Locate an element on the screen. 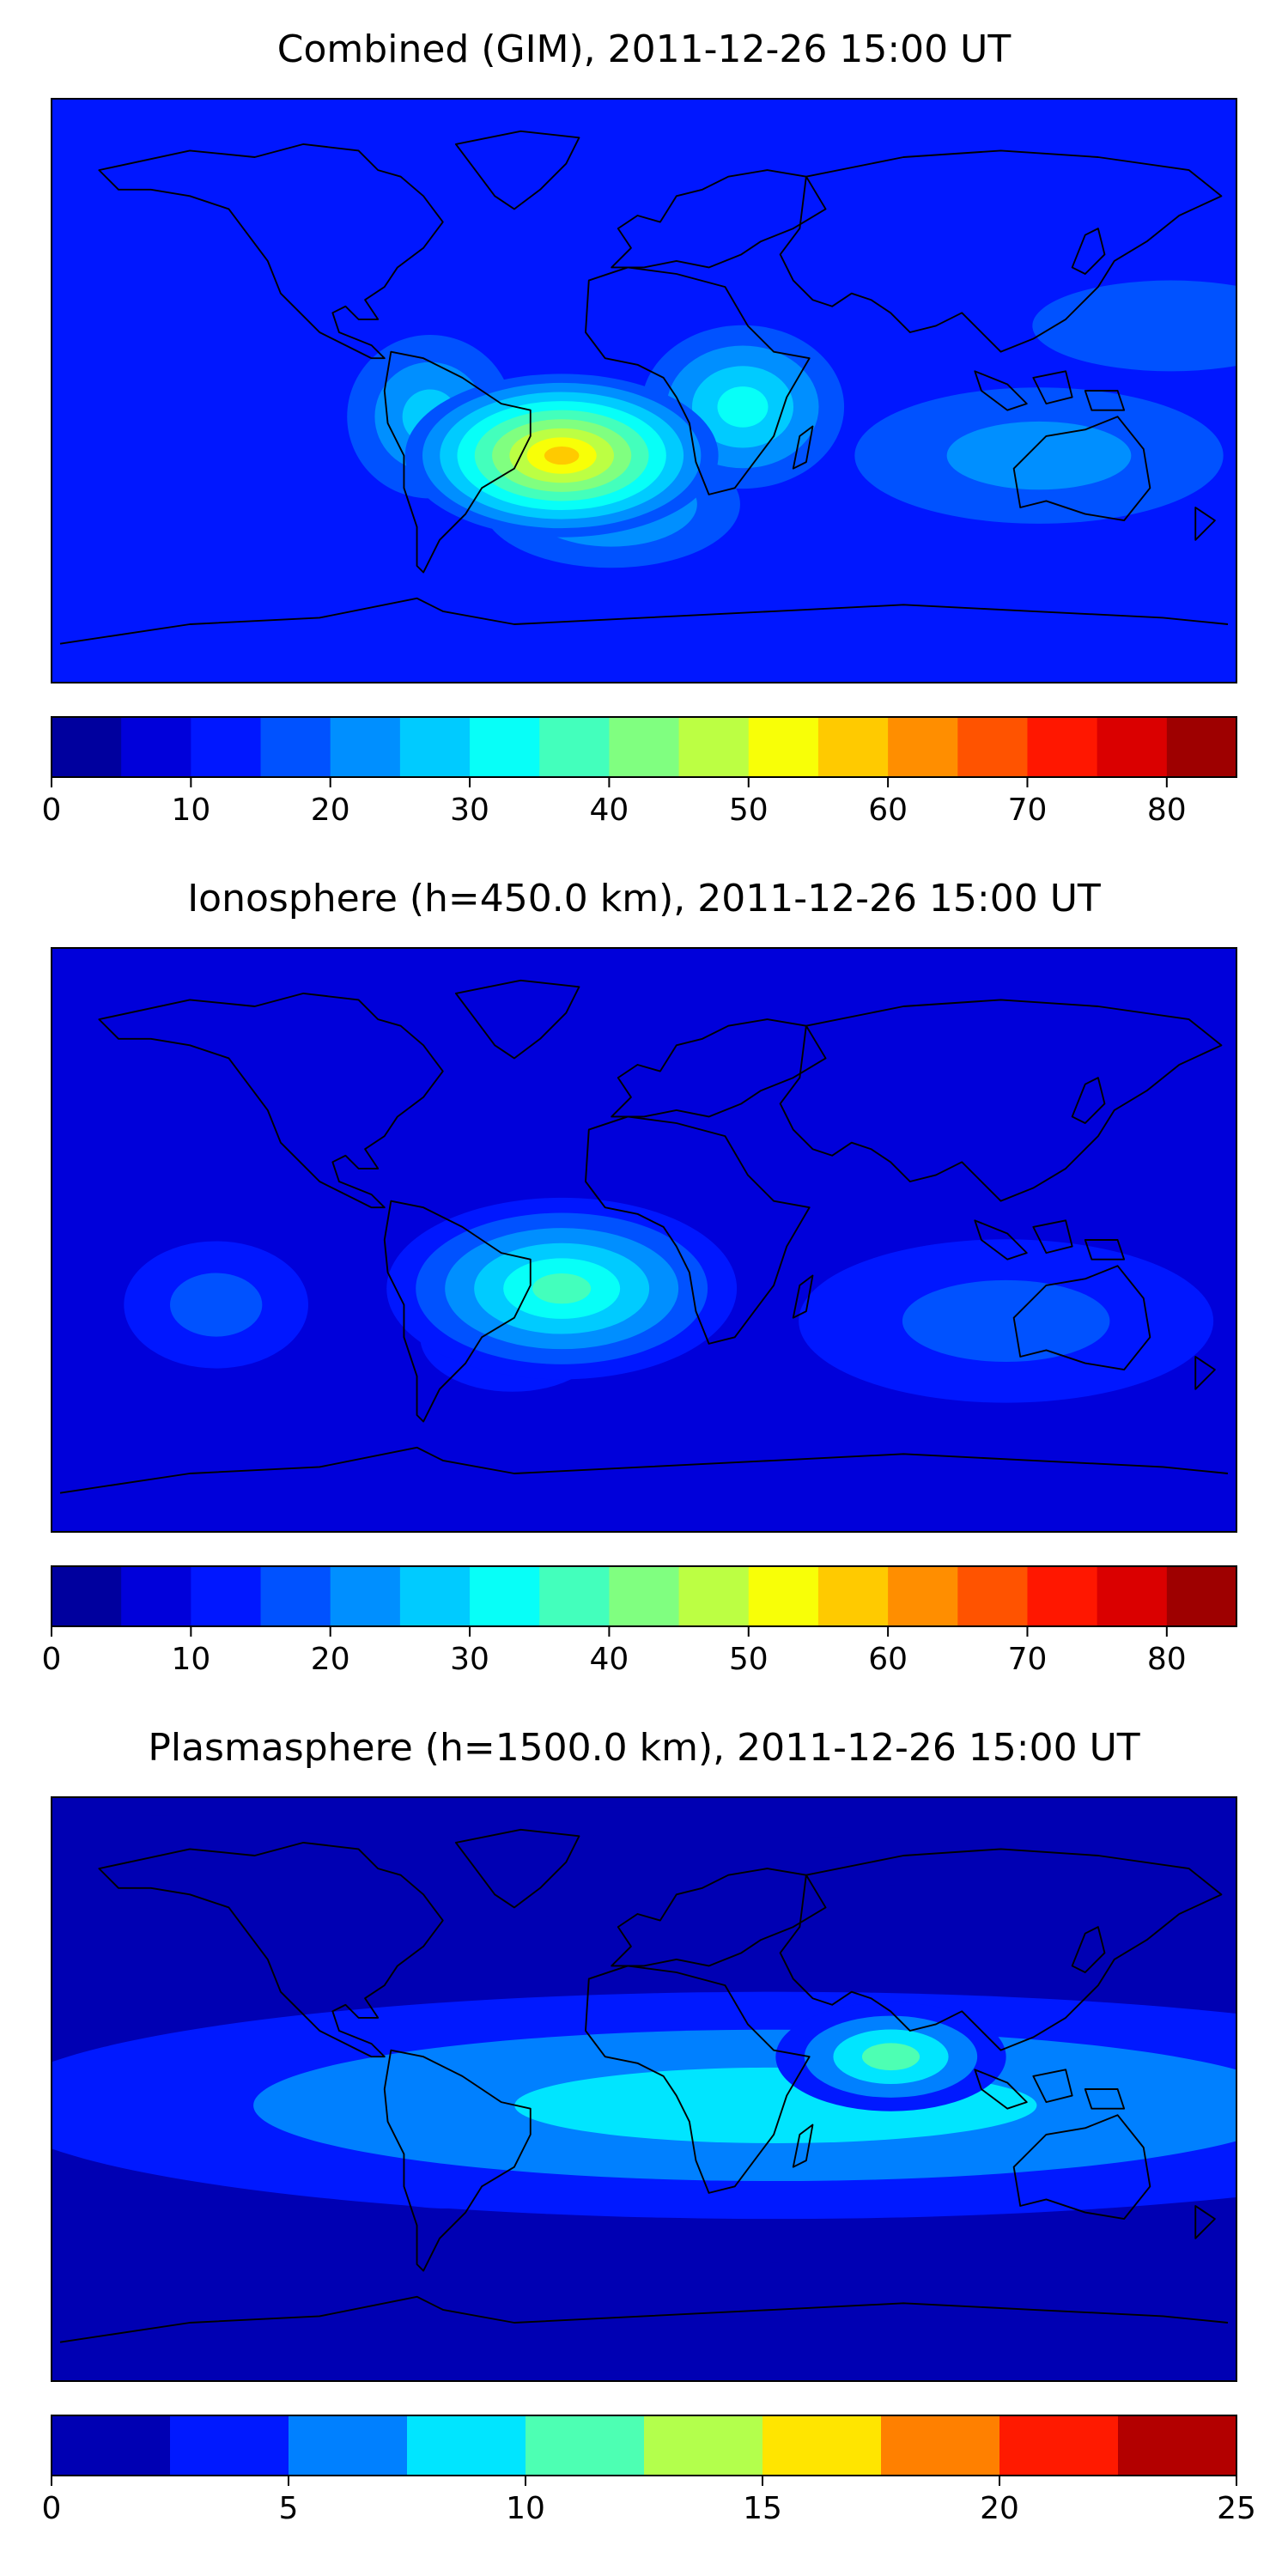 The width and height of the screenshot is (1288, 2576). colorbar: 0 5 10 15 20 25 is located at coordinates (649, 2470).